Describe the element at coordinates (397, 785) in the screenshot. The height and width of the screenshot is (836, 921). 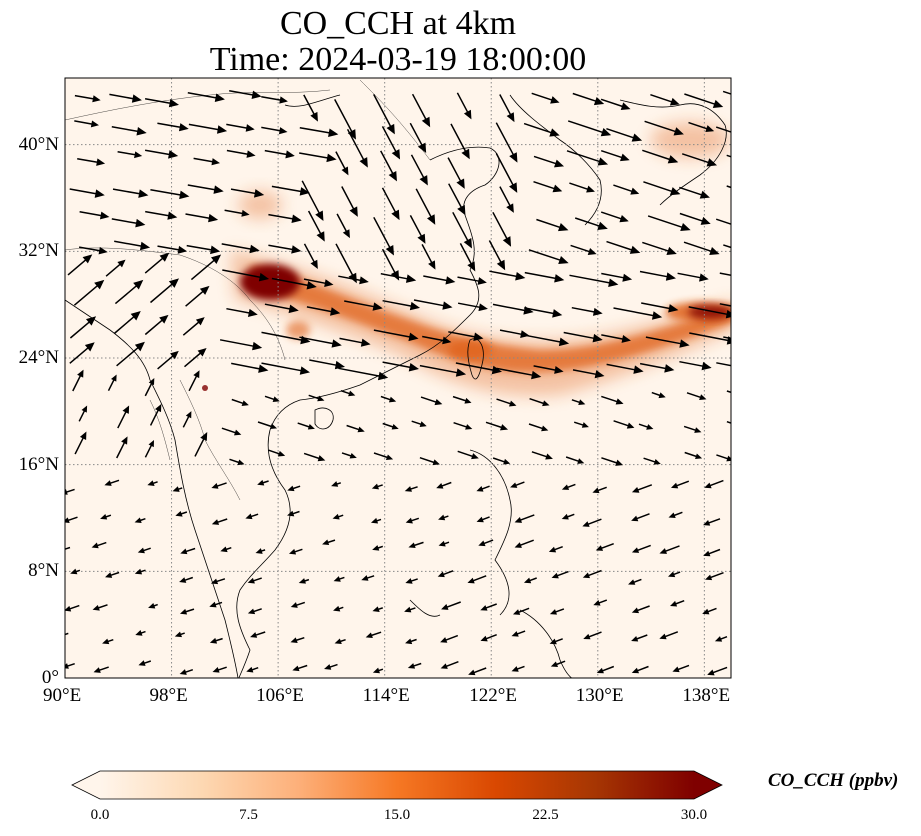
I see `colorbar-gradient` at that location.